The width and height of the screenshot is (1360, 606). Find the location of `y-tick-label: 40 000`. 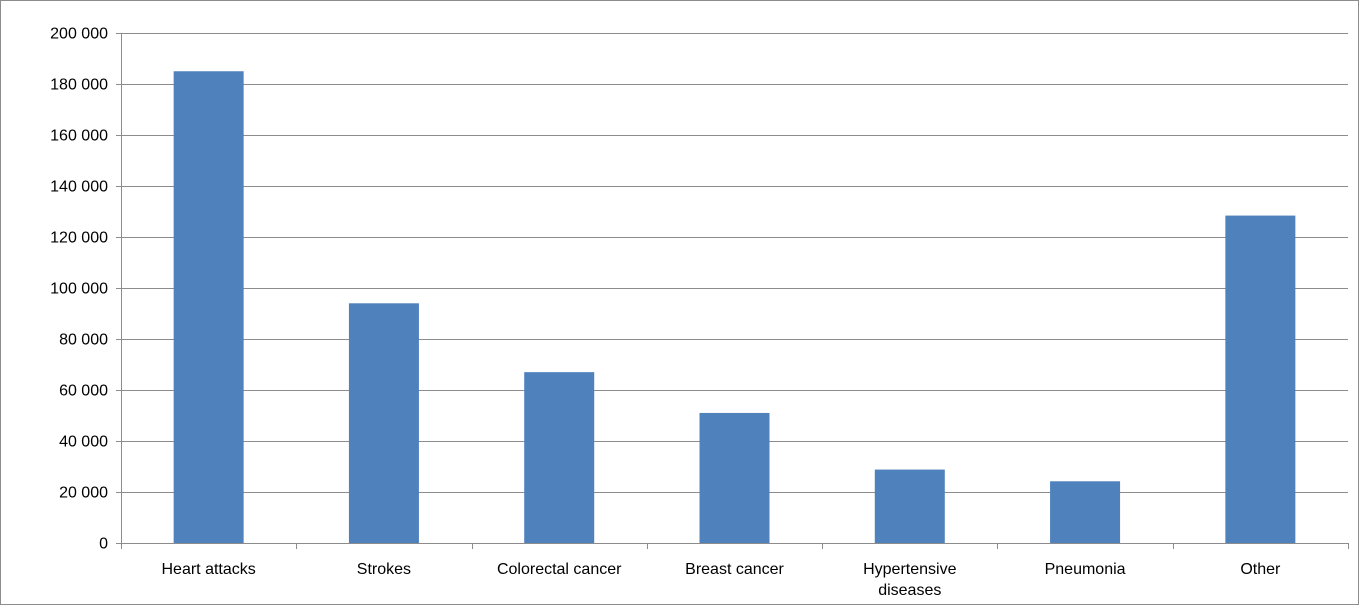

y-tick-label: 40 000 is located at coordinates (83, 442).